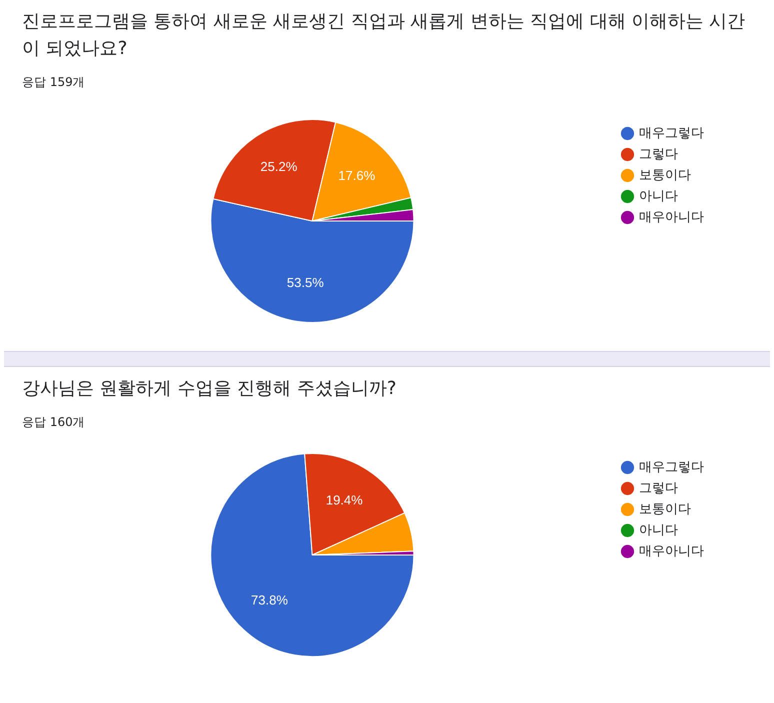  What do you see at coordinates (269, 600) in the screenshot?
I see `data-label: 73.8%` at bounding box center [269, 600].